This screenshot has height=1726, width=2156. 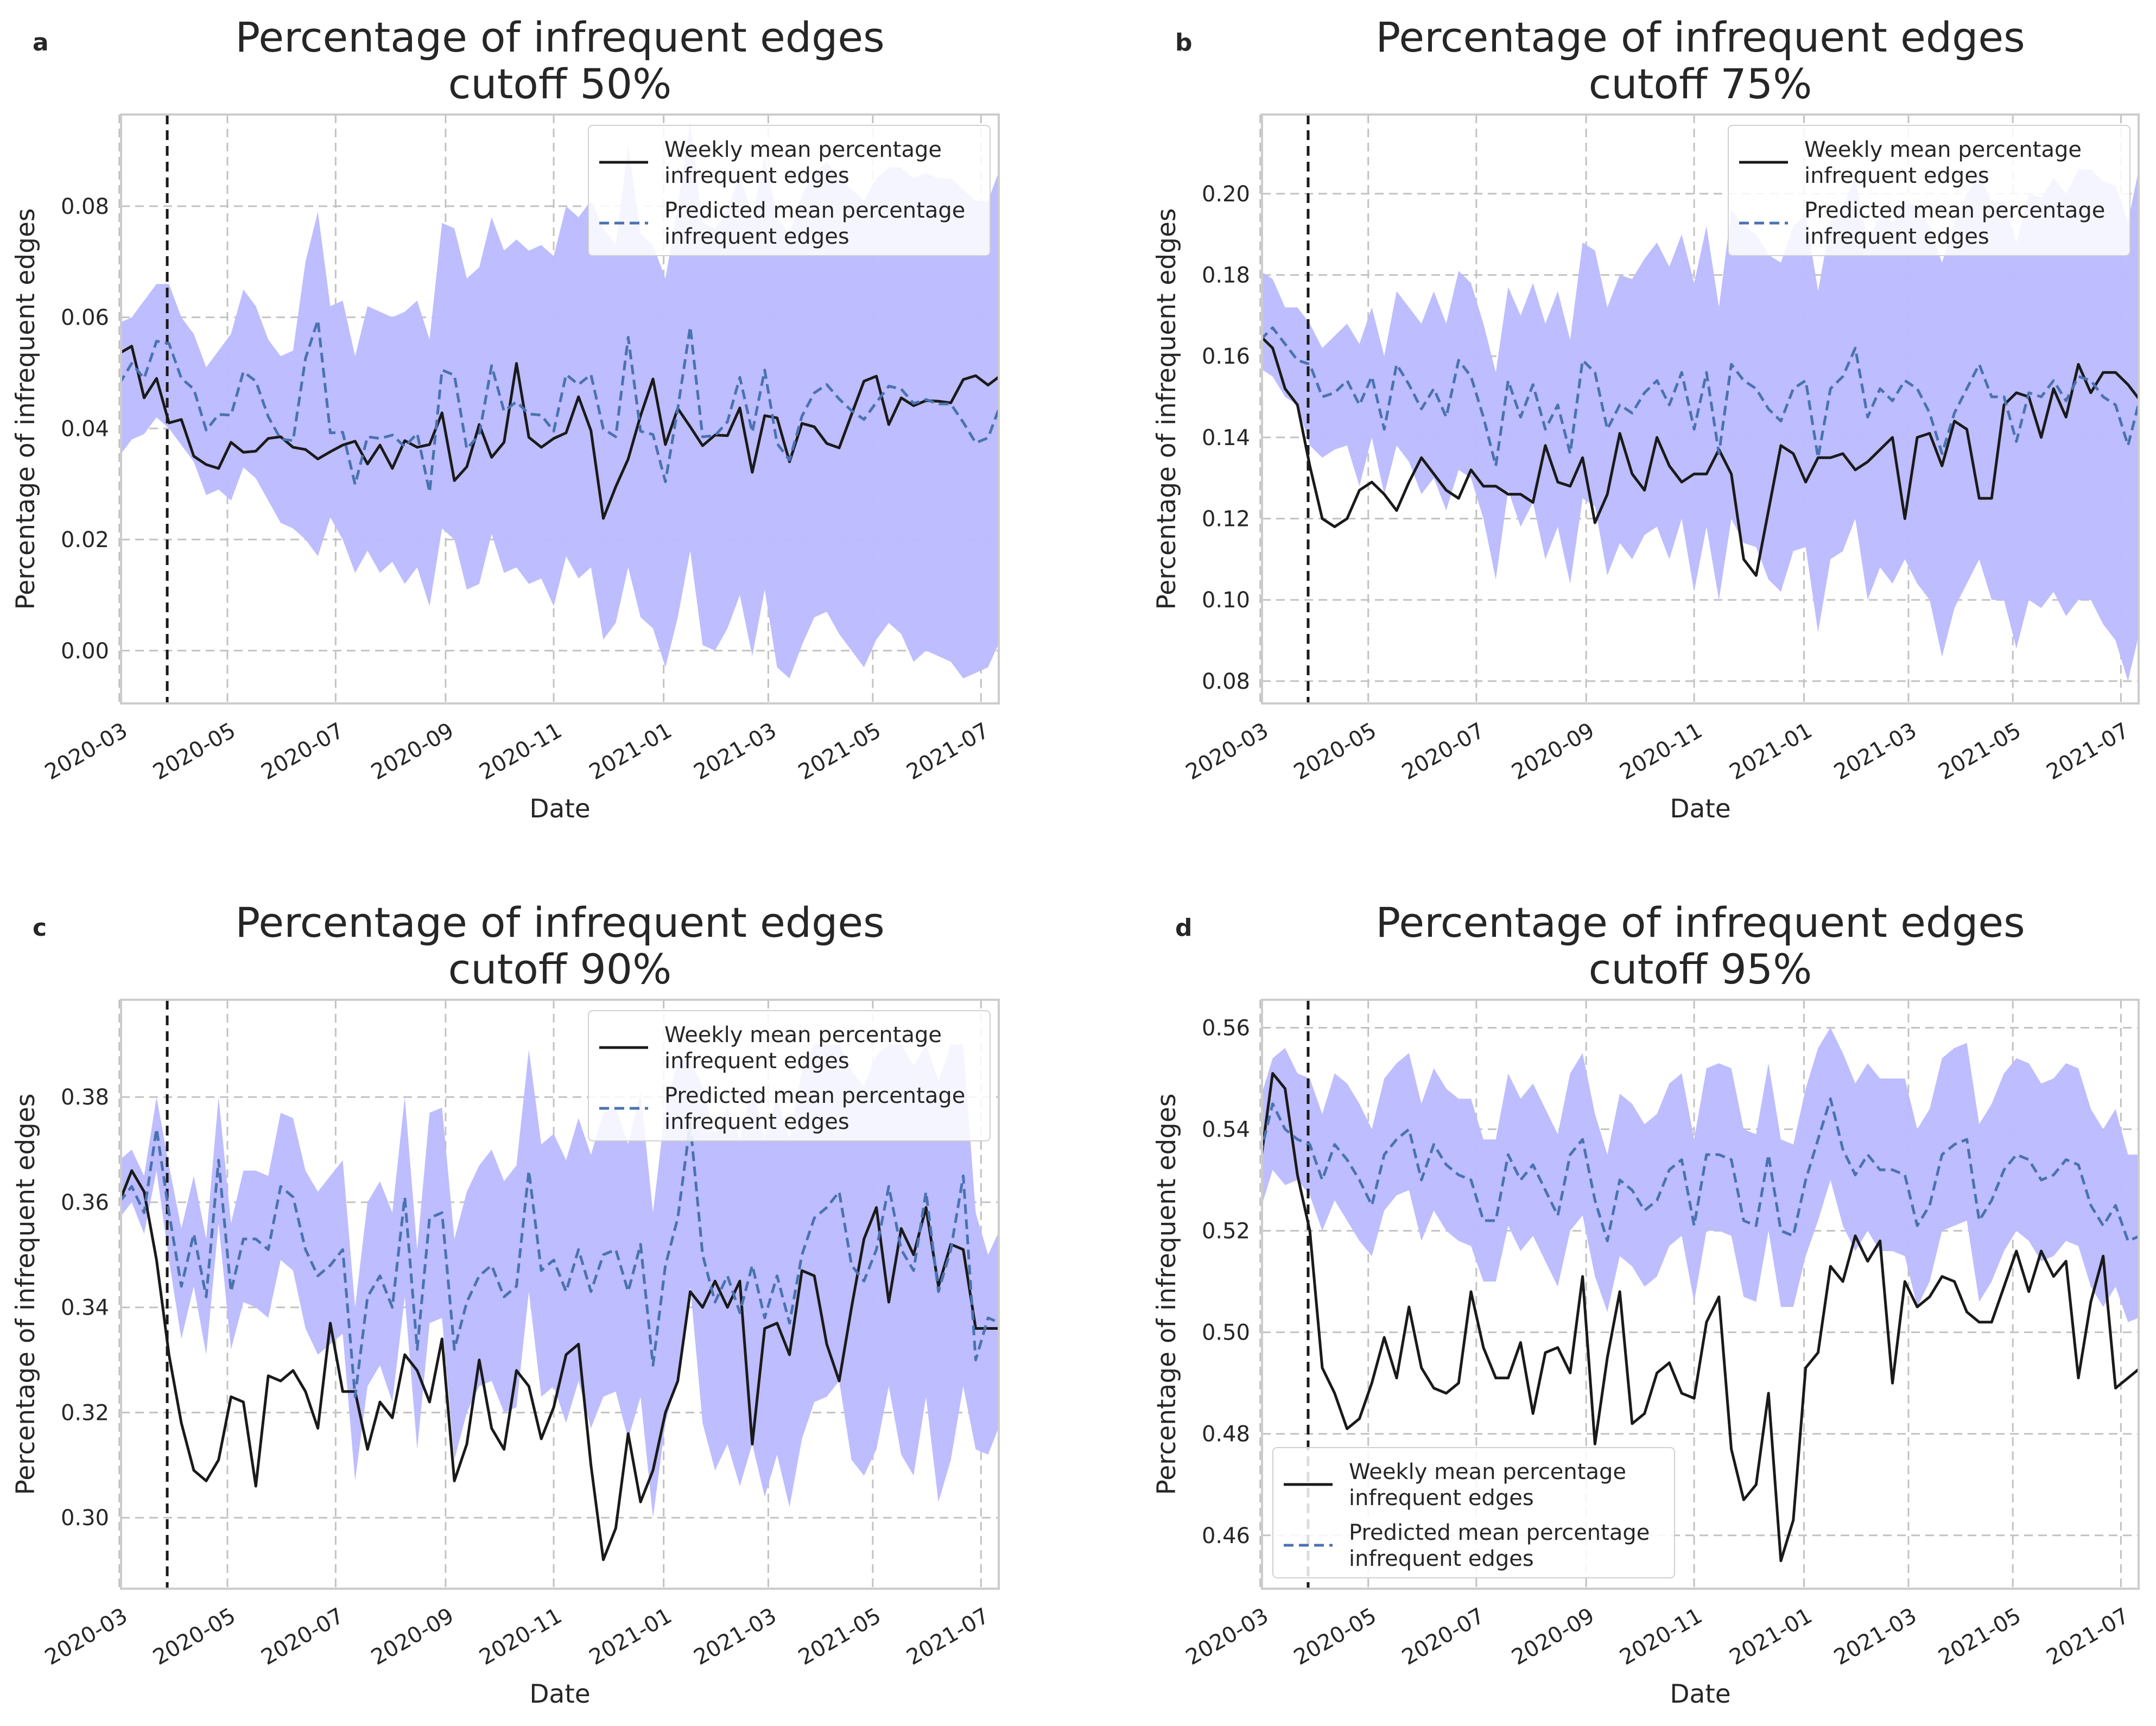 I want to click on y-tick-label: 0.56, so click(x=1226, y=1028).